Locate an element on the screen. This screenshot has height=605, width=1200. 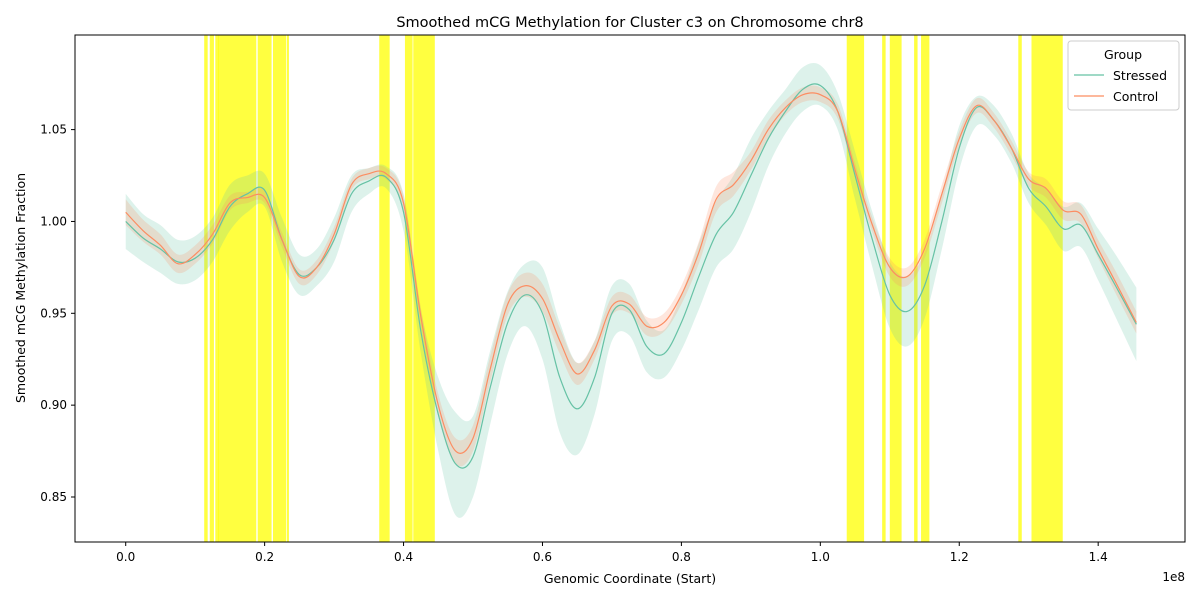
y-tick-label: 1.00 is located at coordinates (53, 221).